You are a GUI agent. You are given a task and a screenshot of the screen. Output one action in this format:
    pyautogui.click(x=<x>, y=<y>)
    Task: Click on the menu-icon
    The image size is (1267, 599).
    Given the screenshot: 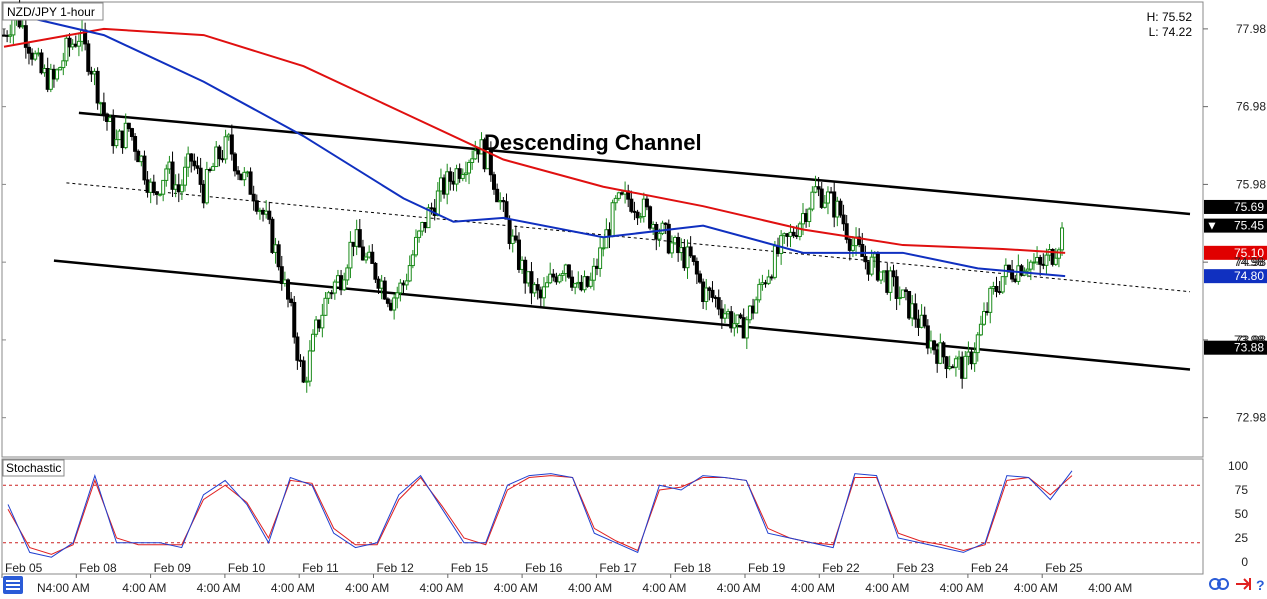 What is the action you would take?
    pyautogui.click(x=13, y=585)
    